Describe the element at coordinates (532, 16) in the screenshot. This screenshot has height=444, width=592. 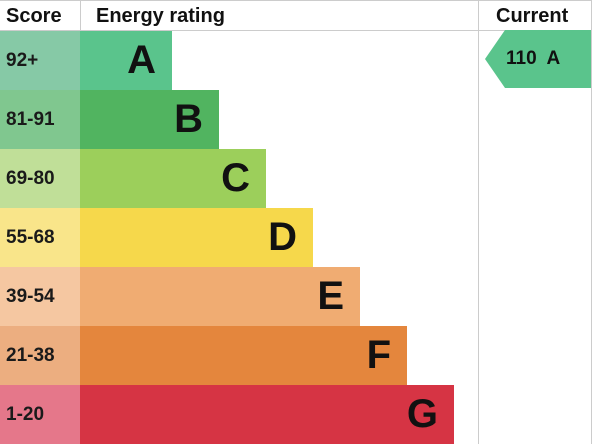
I see `current-header: Current` at that location.